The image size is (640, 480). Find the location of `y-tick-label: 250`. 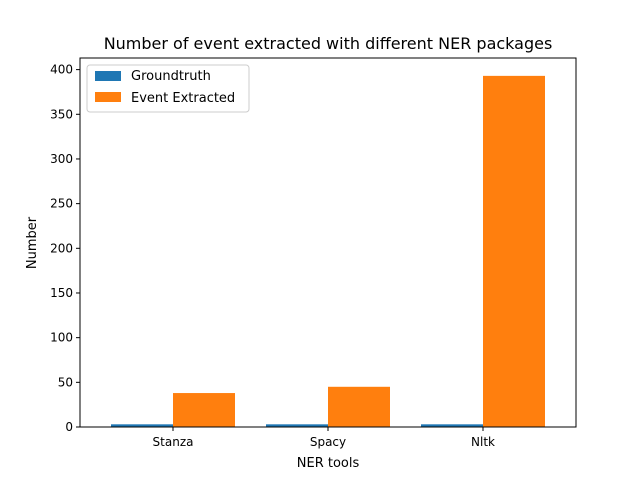

y-tick-label: 250 is located at coordinates (61, 204).